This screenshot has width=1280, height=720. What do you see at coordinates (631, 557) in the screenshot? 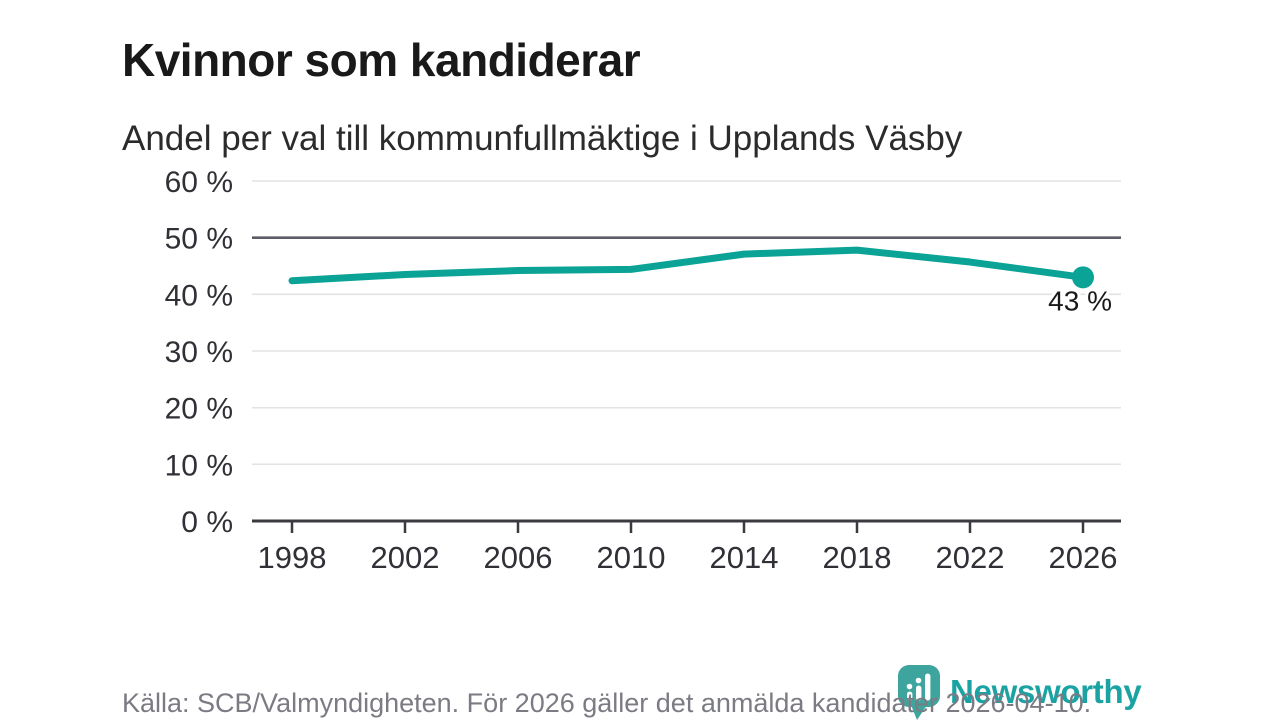
I see `x-axis-tick-label: 2010` at bounding box center [631, 557].